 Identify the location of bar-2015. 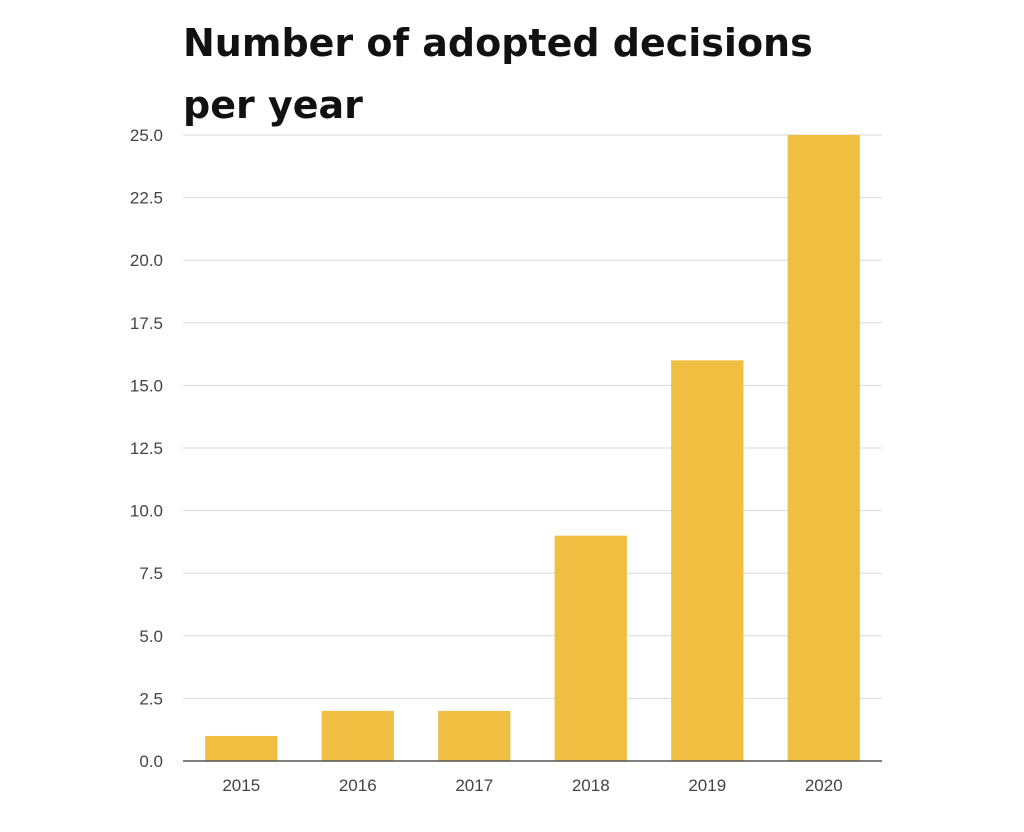
(241, 748).